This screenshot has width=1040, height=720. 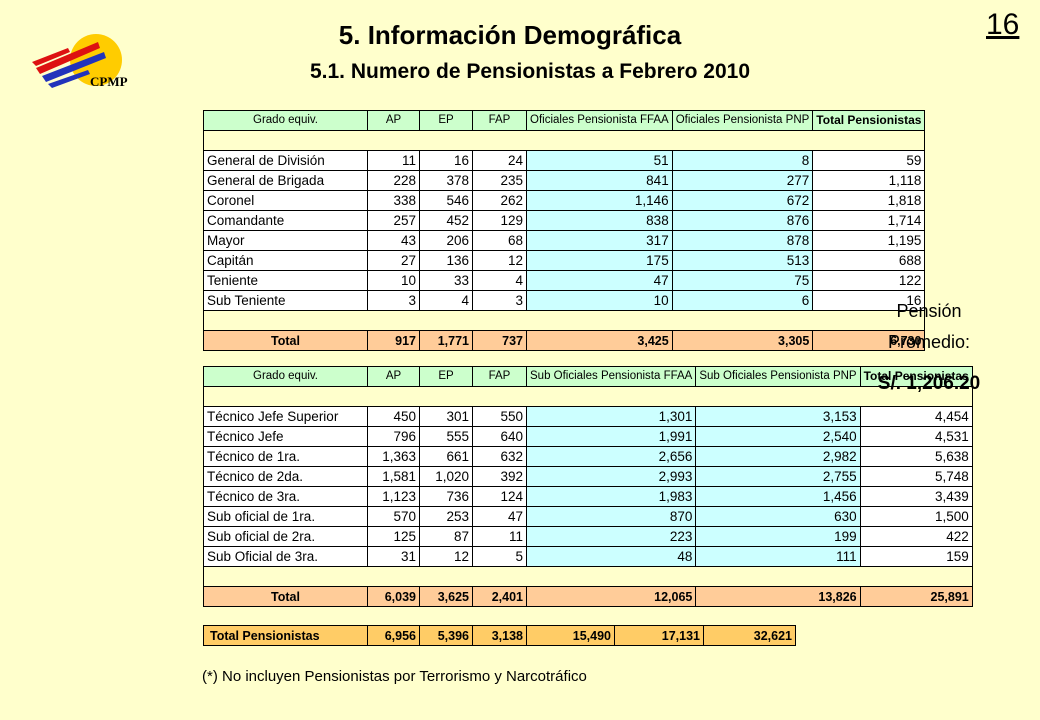 What do you see at coordinates (742, 300) in the screenshot?
I see `table-cell: 6` at bounding box center [742, 300].